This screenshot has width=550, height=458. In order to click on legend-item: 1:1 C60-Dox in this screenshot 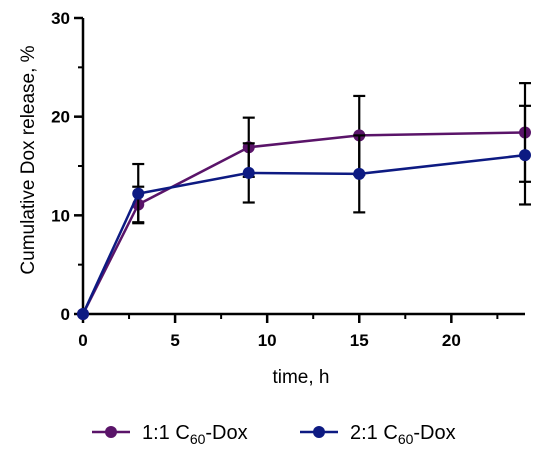, I will do `click(170, 434)`.